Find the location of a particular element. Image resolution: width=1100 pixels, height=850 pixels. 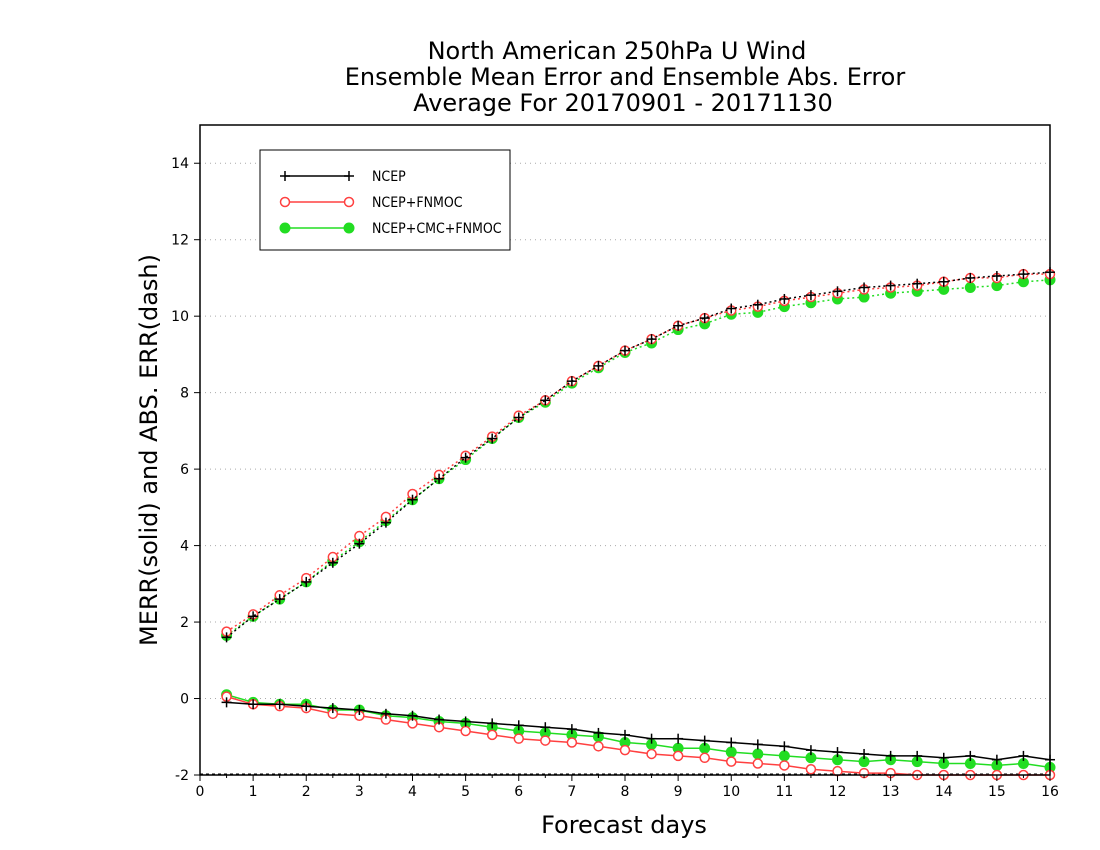

y-tick-label: 14 is located at coordinates (180, 164).